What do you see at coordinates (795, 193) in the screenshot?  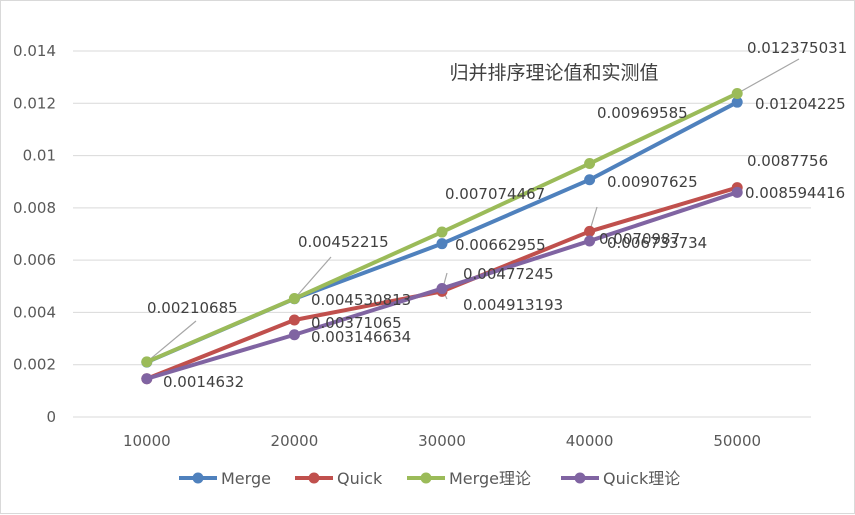 I see `data-label: 0.008594416` at bounding box center [795, 193].